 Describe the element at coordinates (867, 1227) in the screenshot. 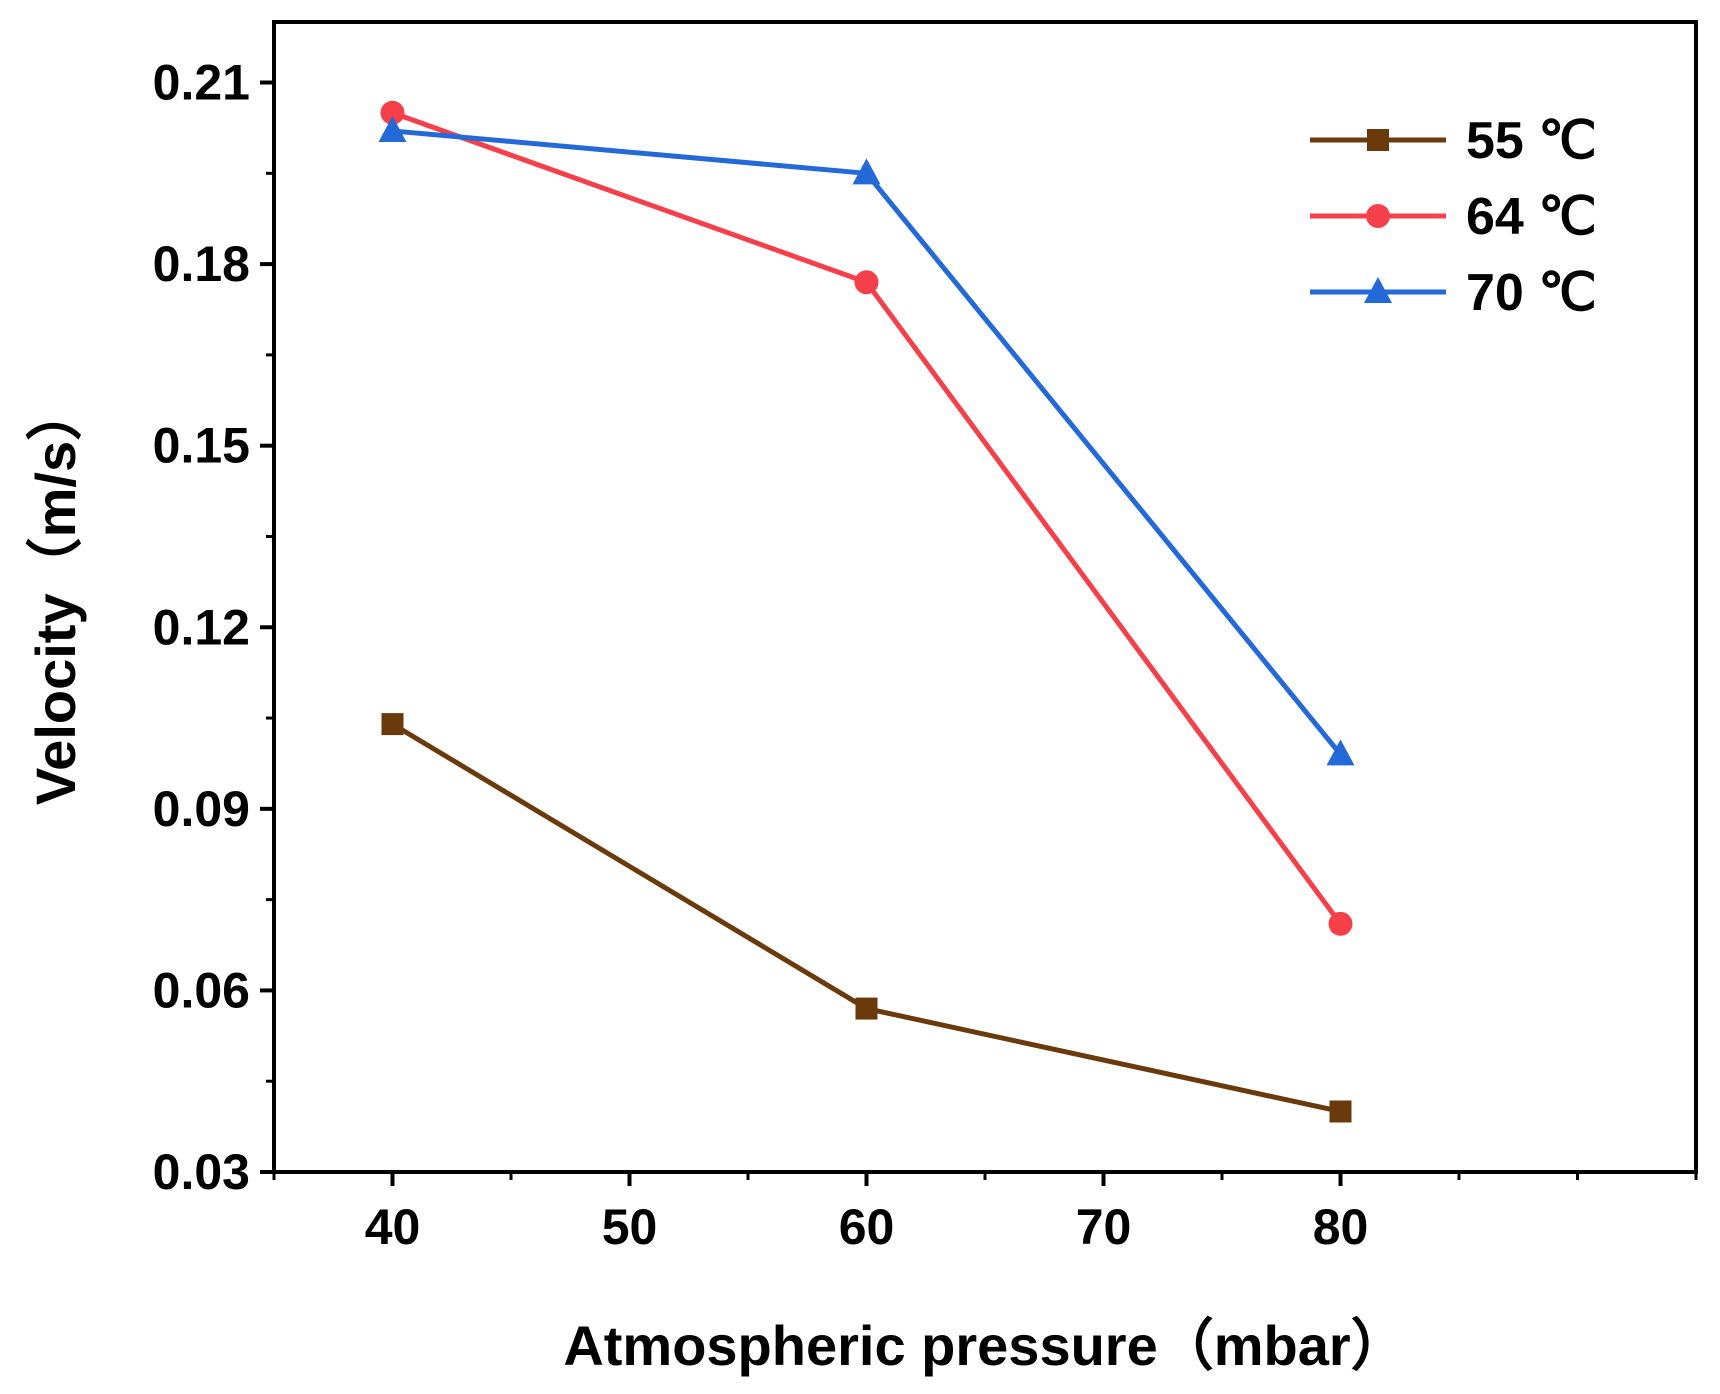

I see `x-tick-label: 60` at that location.